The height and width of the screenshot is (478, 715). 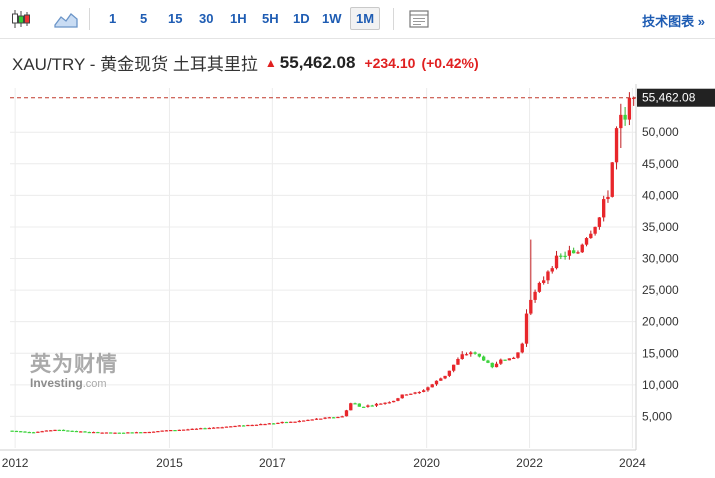 I want to click on x-tick-label: 2017, so click(x=272, y=463).